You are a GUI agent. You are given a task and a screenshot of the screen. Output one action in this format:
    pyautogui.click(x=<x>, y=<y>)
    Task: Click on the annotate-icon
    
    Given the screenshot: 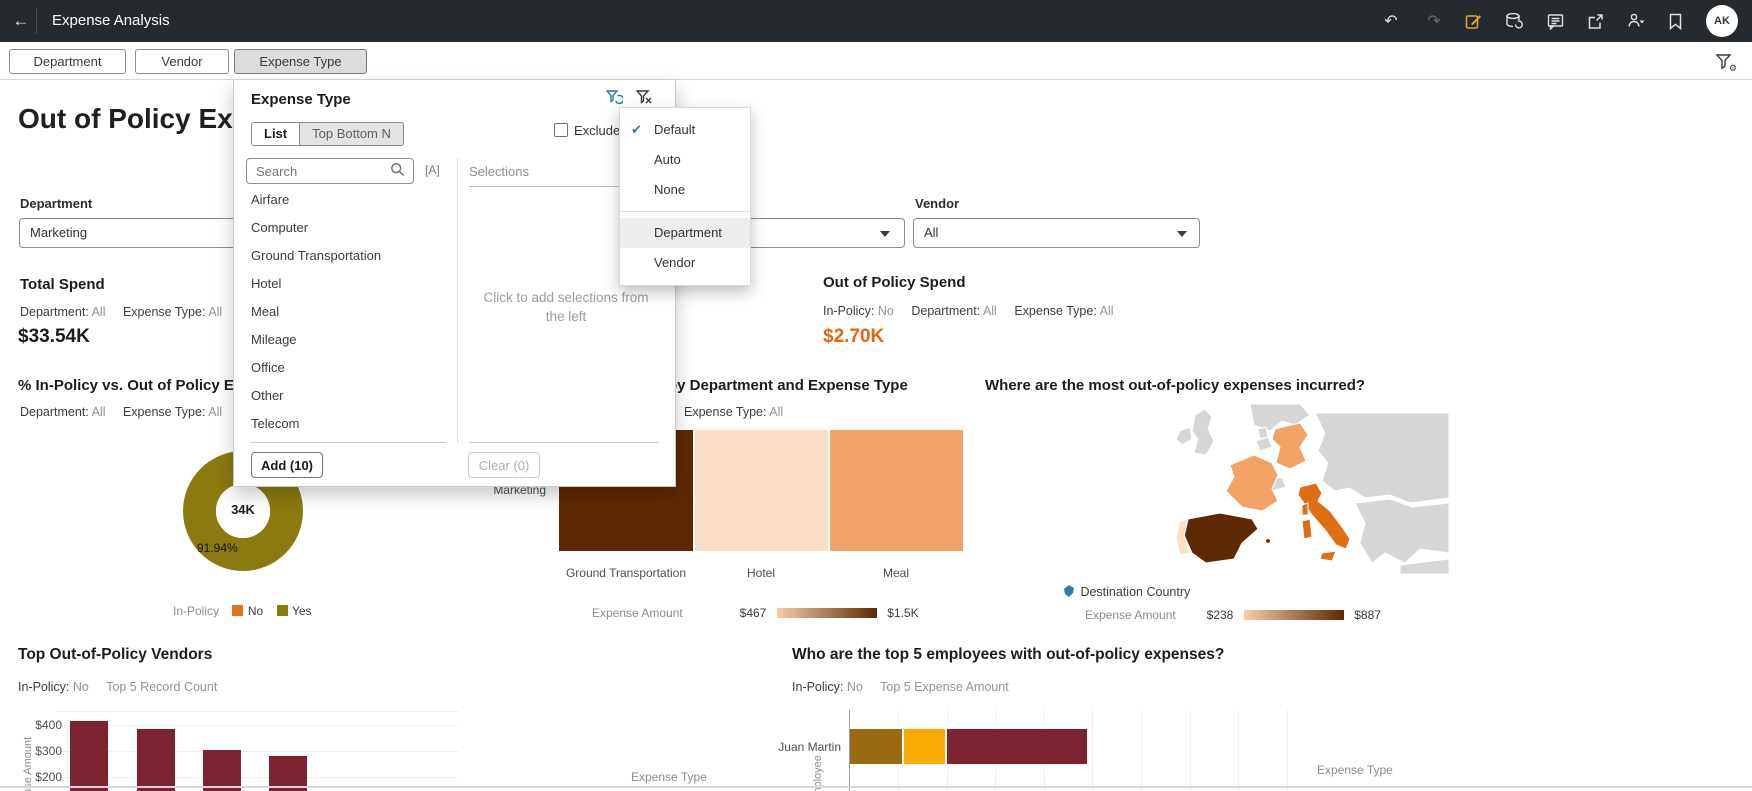 What is the action you would take?
    pyautogui.click(x=1555, y=21)
    